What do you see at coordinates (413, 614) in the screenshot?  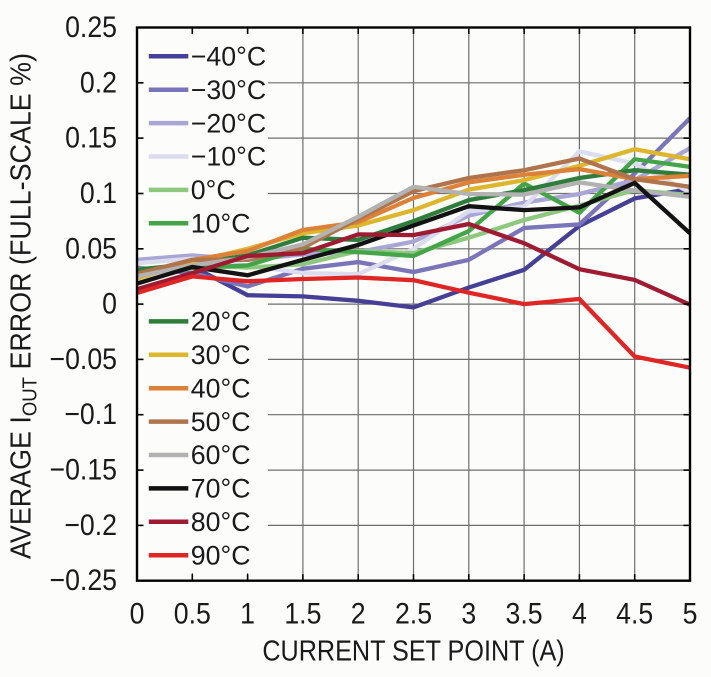 I see `svg-text: 2.5` at bounding box center [413, 614].